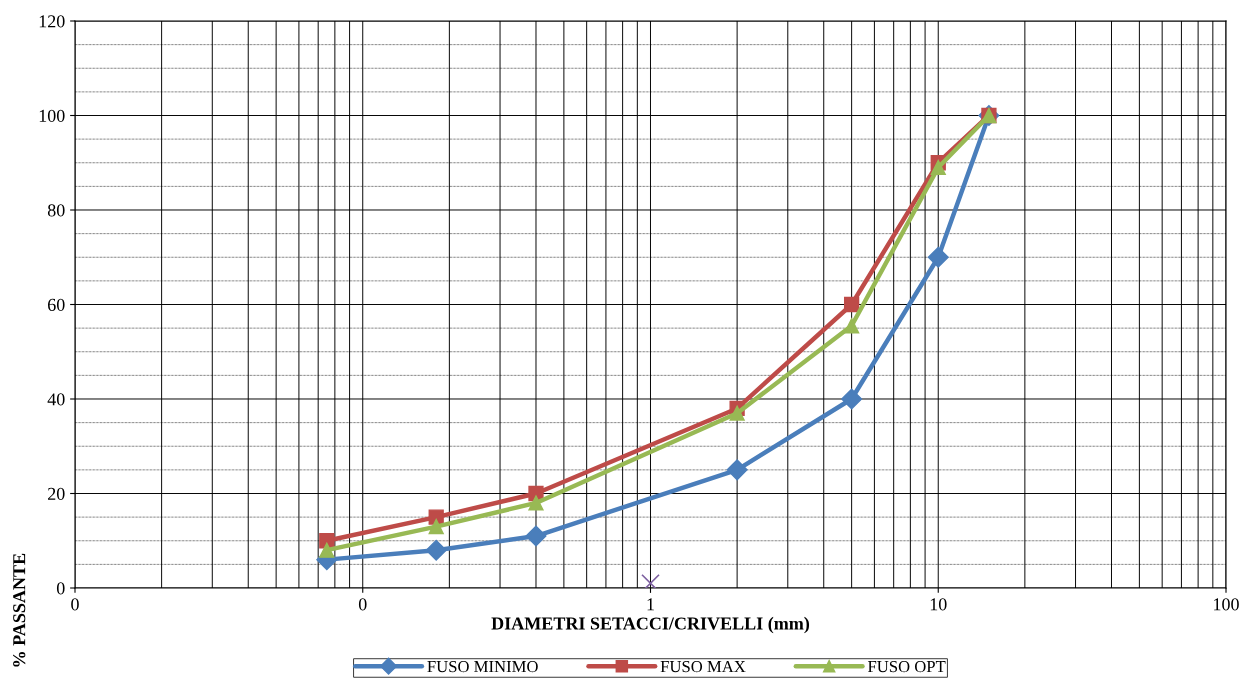  Describe the element at coordinates (56, 399) in the screenshot. I see `y-tick-label: 40` at that location.